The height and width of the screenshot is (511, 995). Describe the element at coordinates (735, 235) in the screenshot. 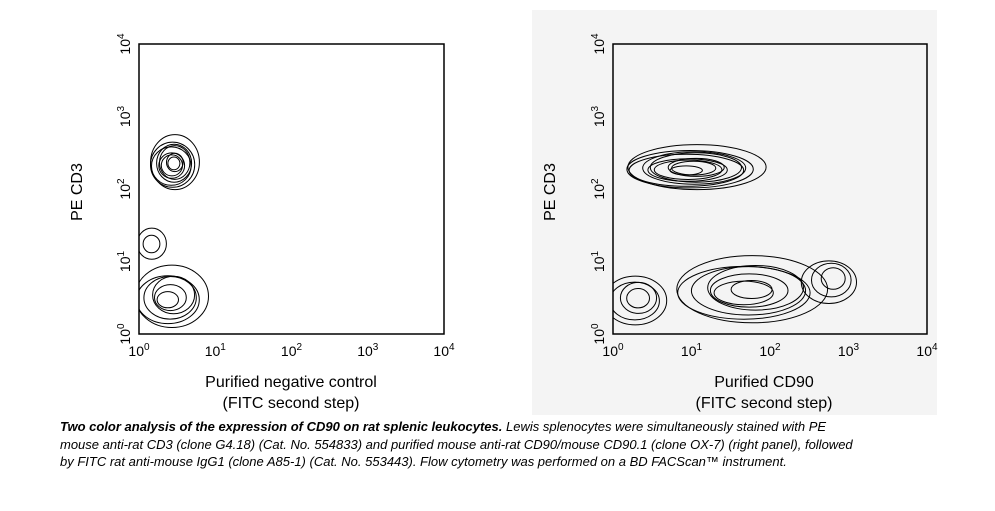

I see `right-contours` at that location.